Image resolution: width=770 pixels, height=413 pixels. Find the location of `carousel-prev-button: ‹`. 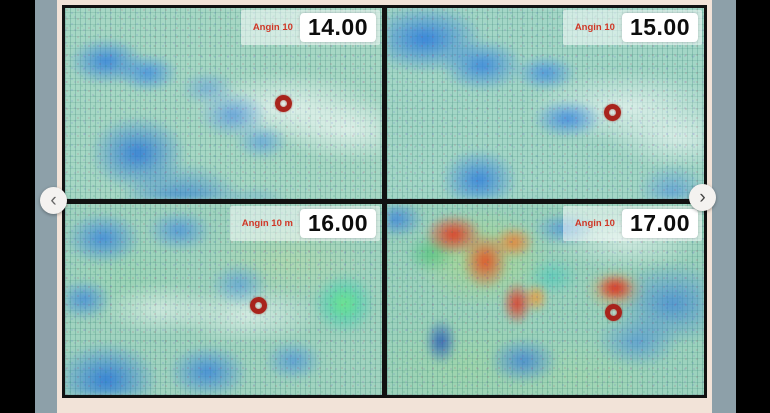

carousel-prev-button: ‹ is located at coordinates (53, 200).